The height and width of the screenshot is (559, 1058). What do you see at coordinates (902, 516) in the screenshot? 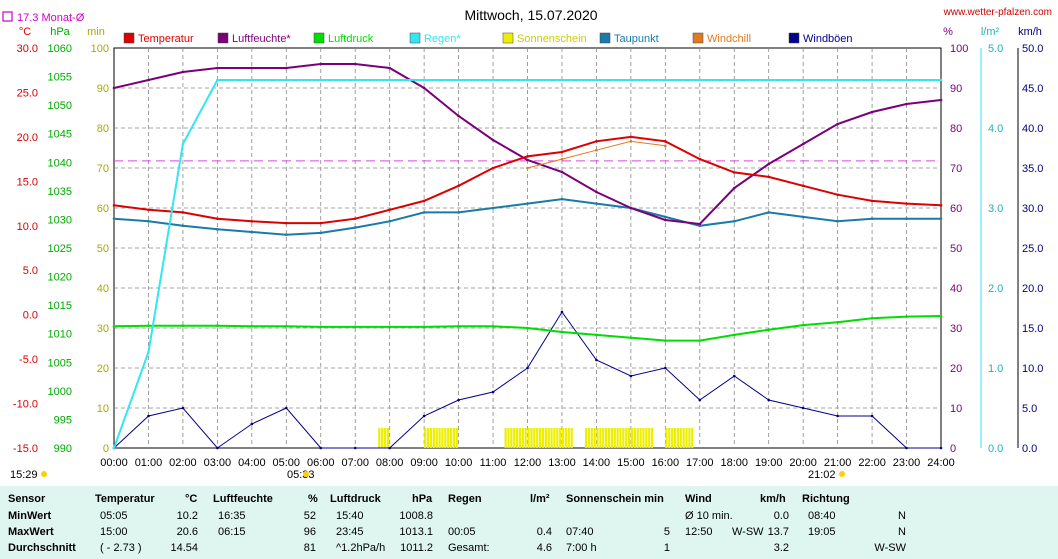
I see `stats-cell-dir_val: N` at bounding box center [902, 516].